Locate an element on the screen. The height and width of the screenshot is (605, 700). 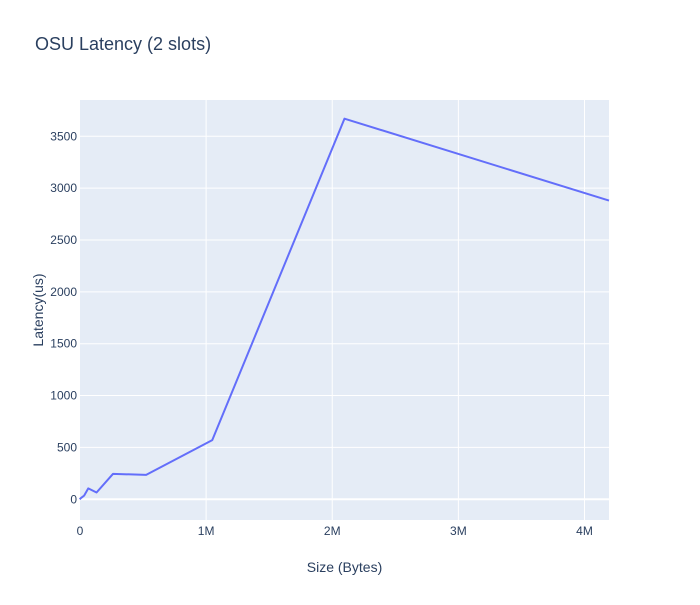
x-tick-label: 3M is located at coordinates (458, 531).